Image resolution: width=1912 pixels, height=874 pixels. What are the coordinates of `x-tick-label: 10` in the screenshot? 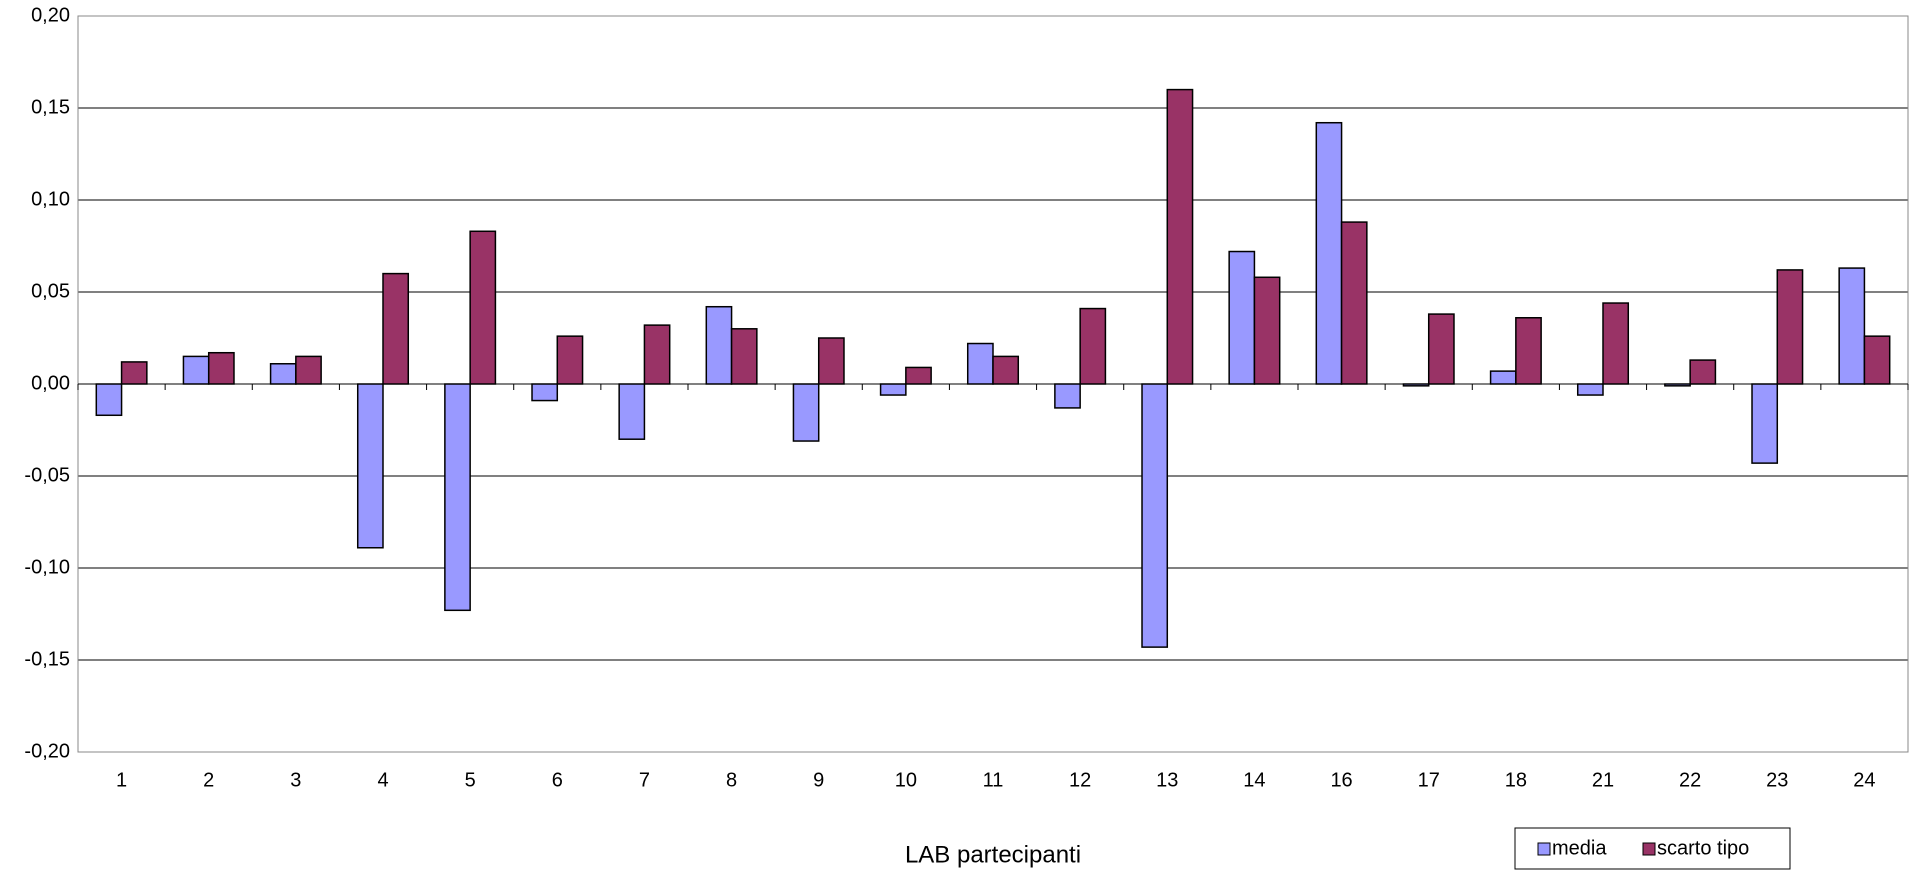 It's located at (906, 780).